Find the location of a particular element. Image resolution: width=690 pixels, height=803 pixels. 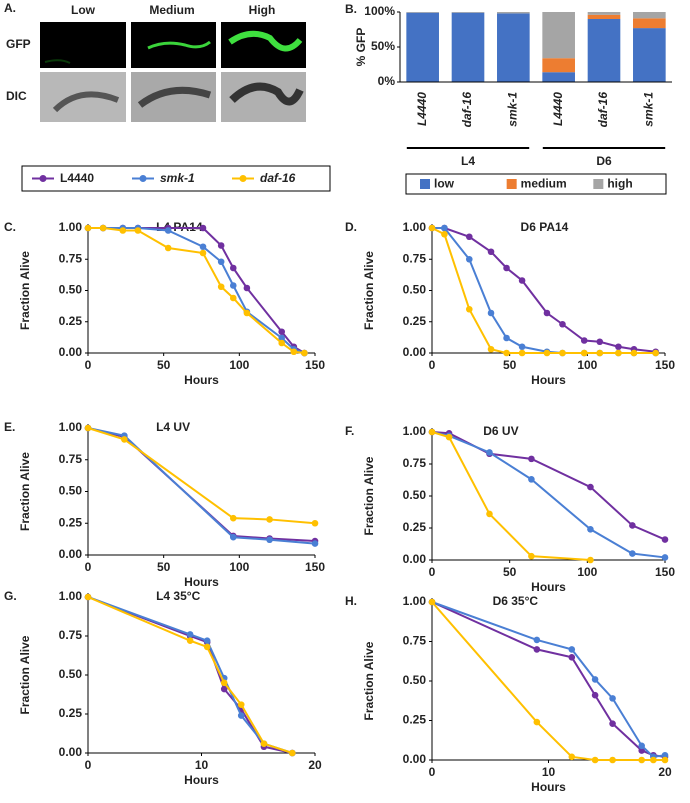

bar-legend: low medium high is located at coordinates (536, 184).